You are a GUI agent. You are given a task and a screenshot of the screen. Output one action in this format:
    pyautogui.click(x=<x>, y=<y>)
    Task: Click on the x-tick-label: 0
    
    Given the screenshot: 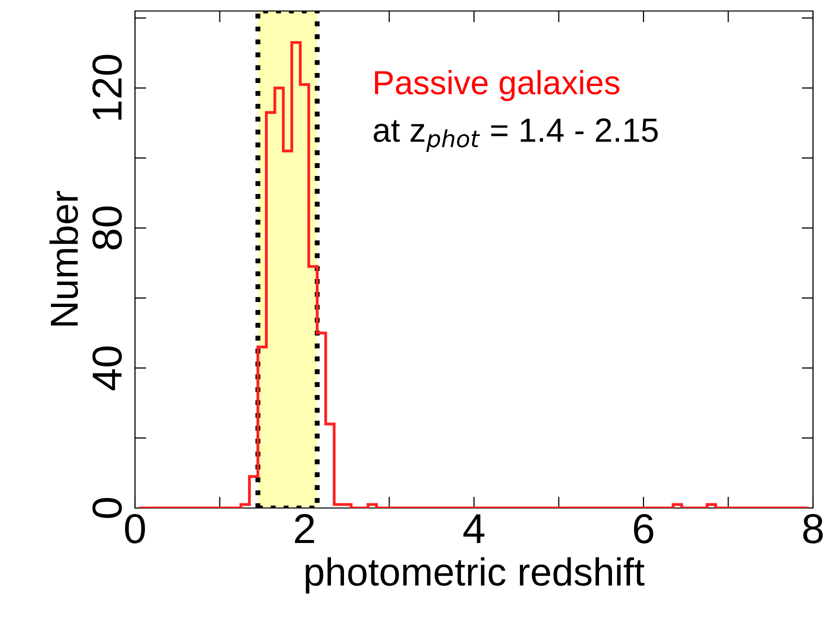 What is the action you would take?
    pyautogui.click(x=135, y=529)
    